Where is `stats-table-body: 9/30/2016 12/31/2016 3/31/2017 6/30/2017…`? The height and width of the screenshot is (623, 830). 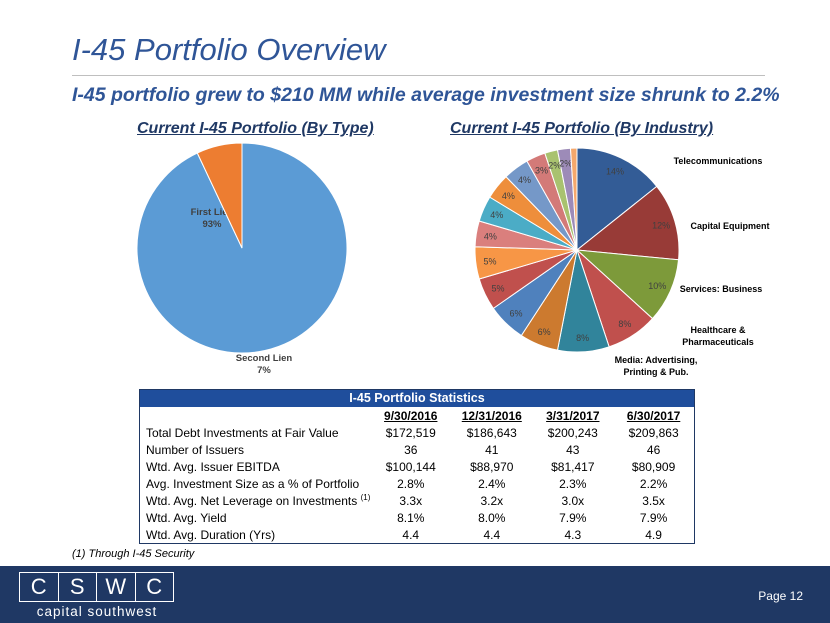
stats-table-body: 9/30/2016 12/31/2016 3/31/2017 6/30/2017… is located at coordinates (417, 475).